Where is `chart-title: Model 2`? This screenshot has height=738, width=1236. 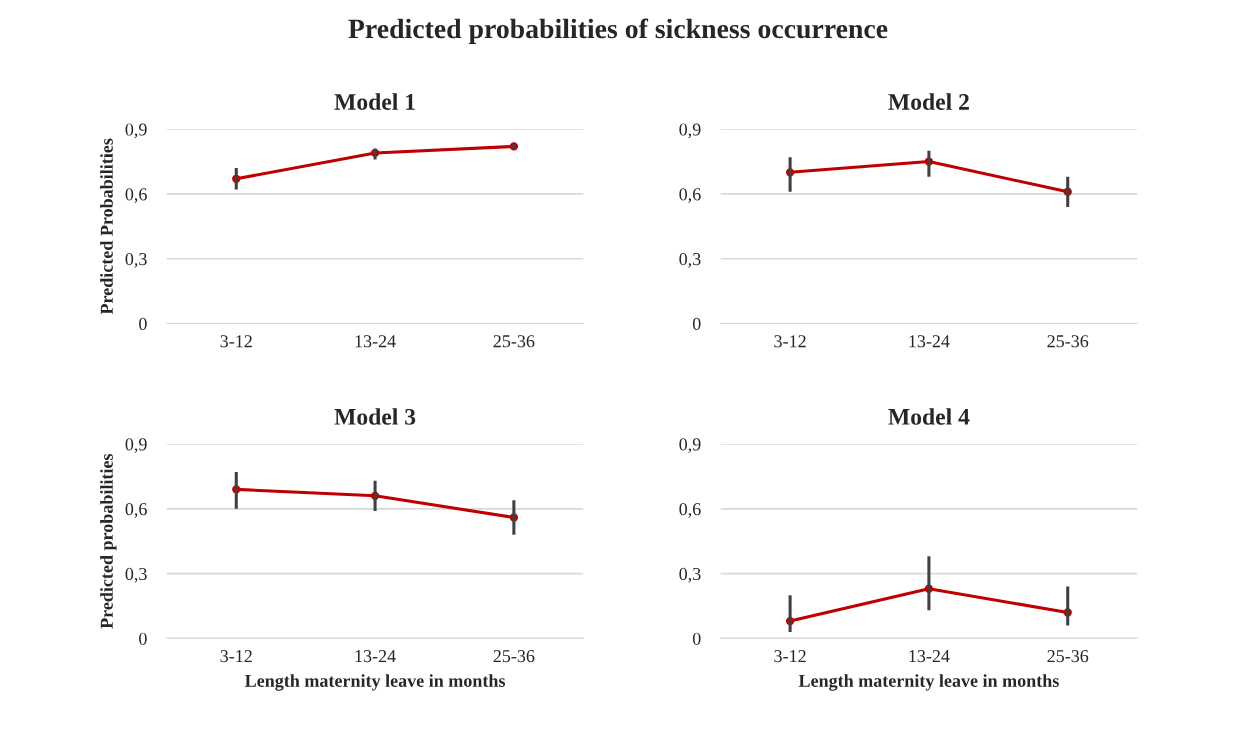
chart-title: Model 2 is located at coordinates (928, 101).